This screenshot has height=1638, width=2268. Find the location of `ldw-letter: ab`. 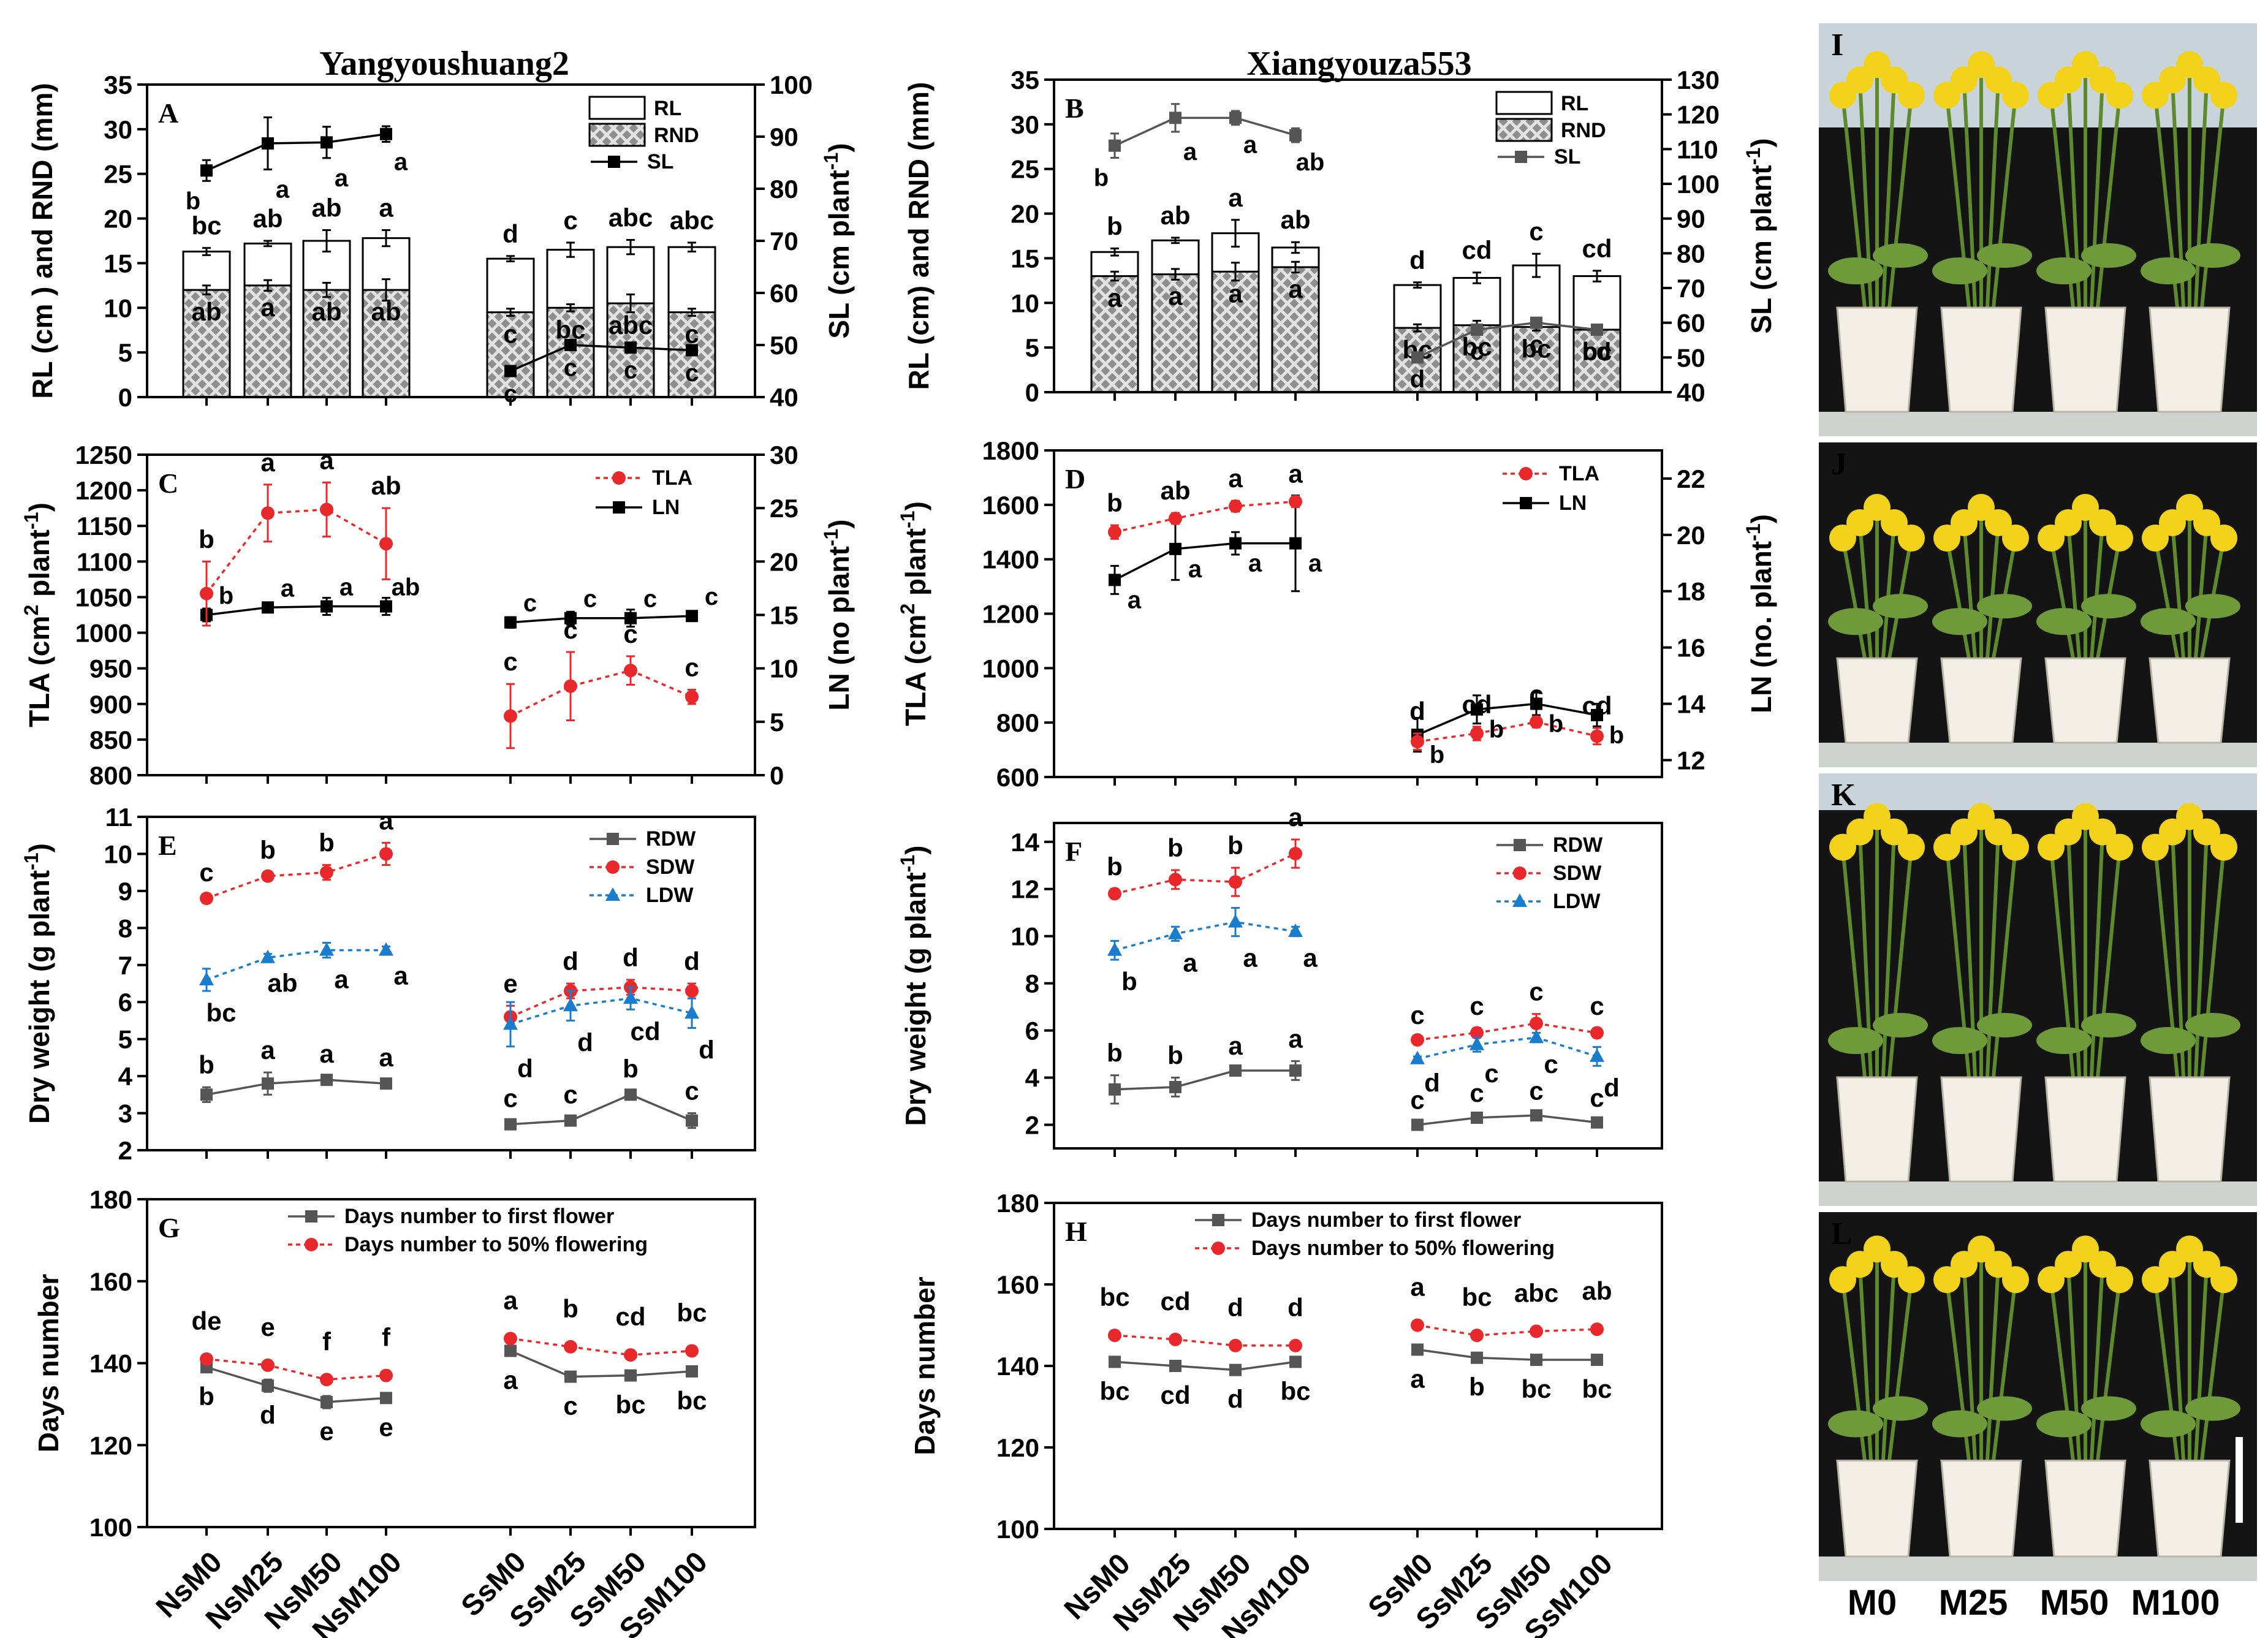

ldw-letter: ab is located at coordinates (282, 983).